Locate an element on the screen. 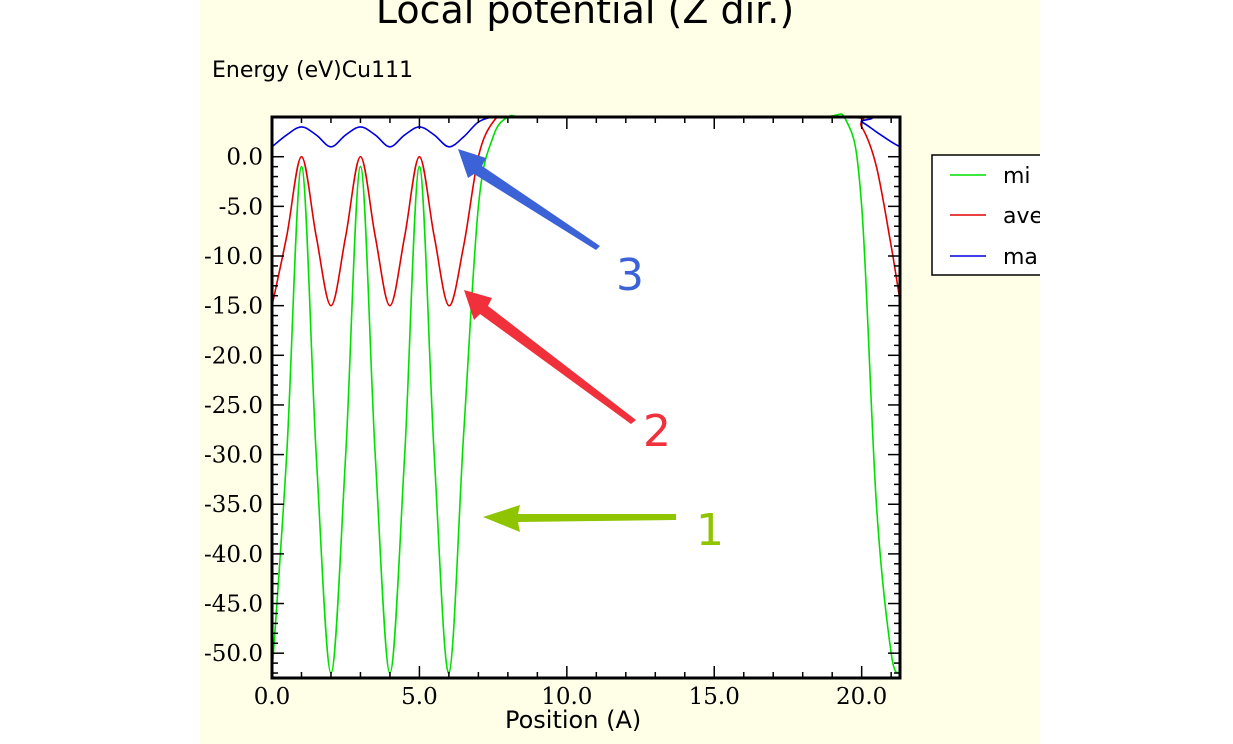 This screenshot has width=1233, height=744. y-tick-label: -15.0 is located at coordinates (233, 307).